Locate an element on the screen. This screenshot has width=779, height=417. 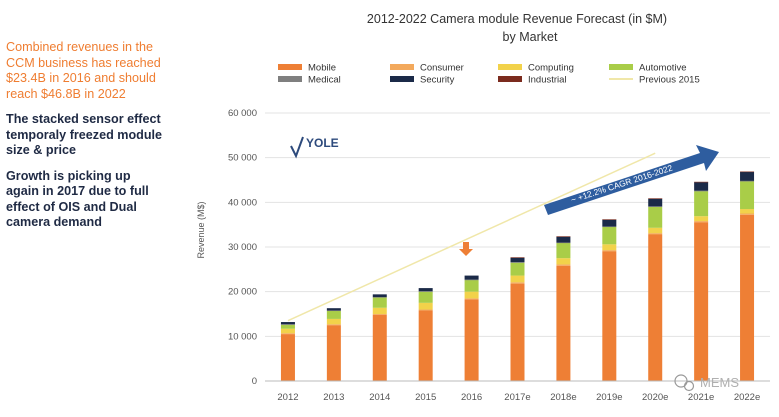
logo-text: YOLE is located at coordinates (322, 143).